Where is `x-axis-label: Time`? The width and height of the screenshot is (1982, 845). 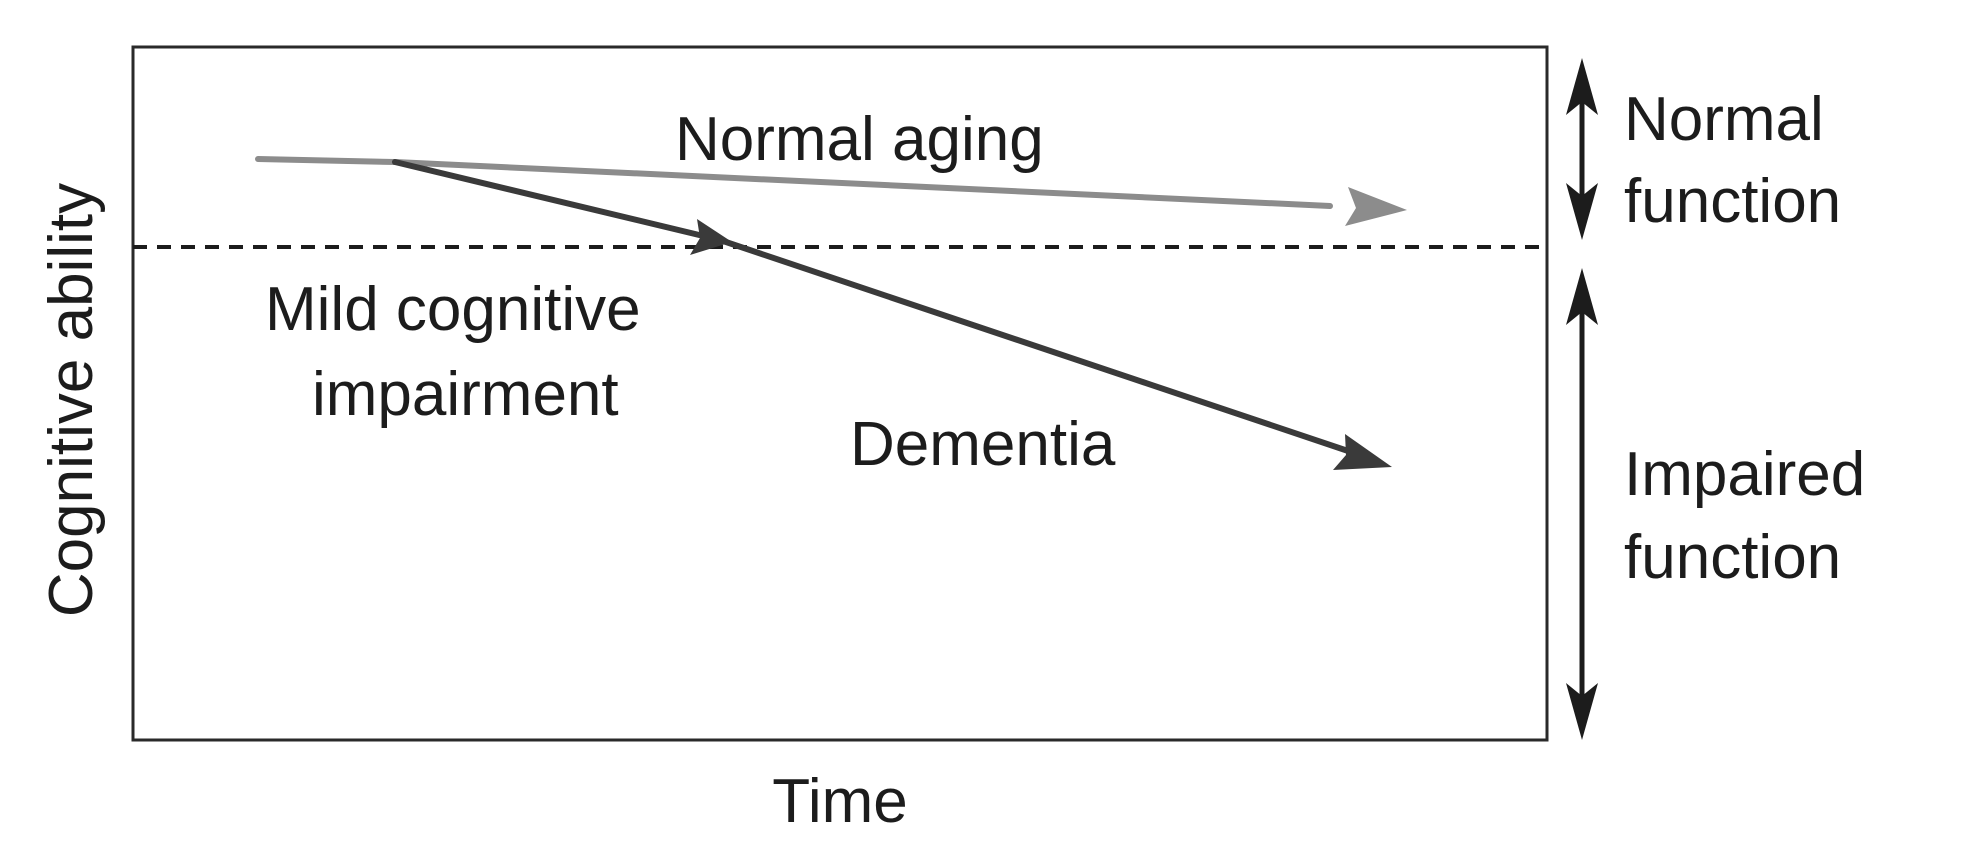
x-axis-label: Time is located at coordinates (839, 801).